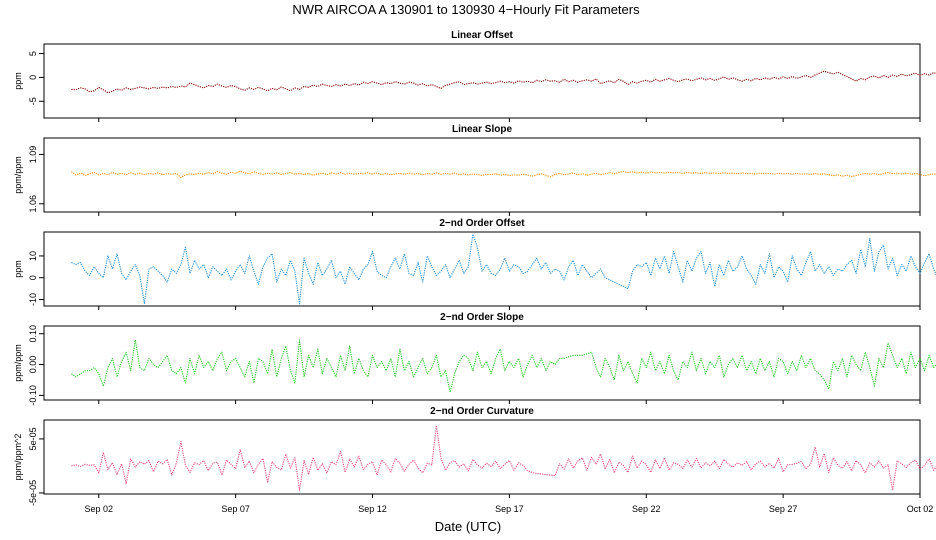 This screenshot has width=936, height=540. I want to click on y-tick-label: 5e-05, so click(33, 438).